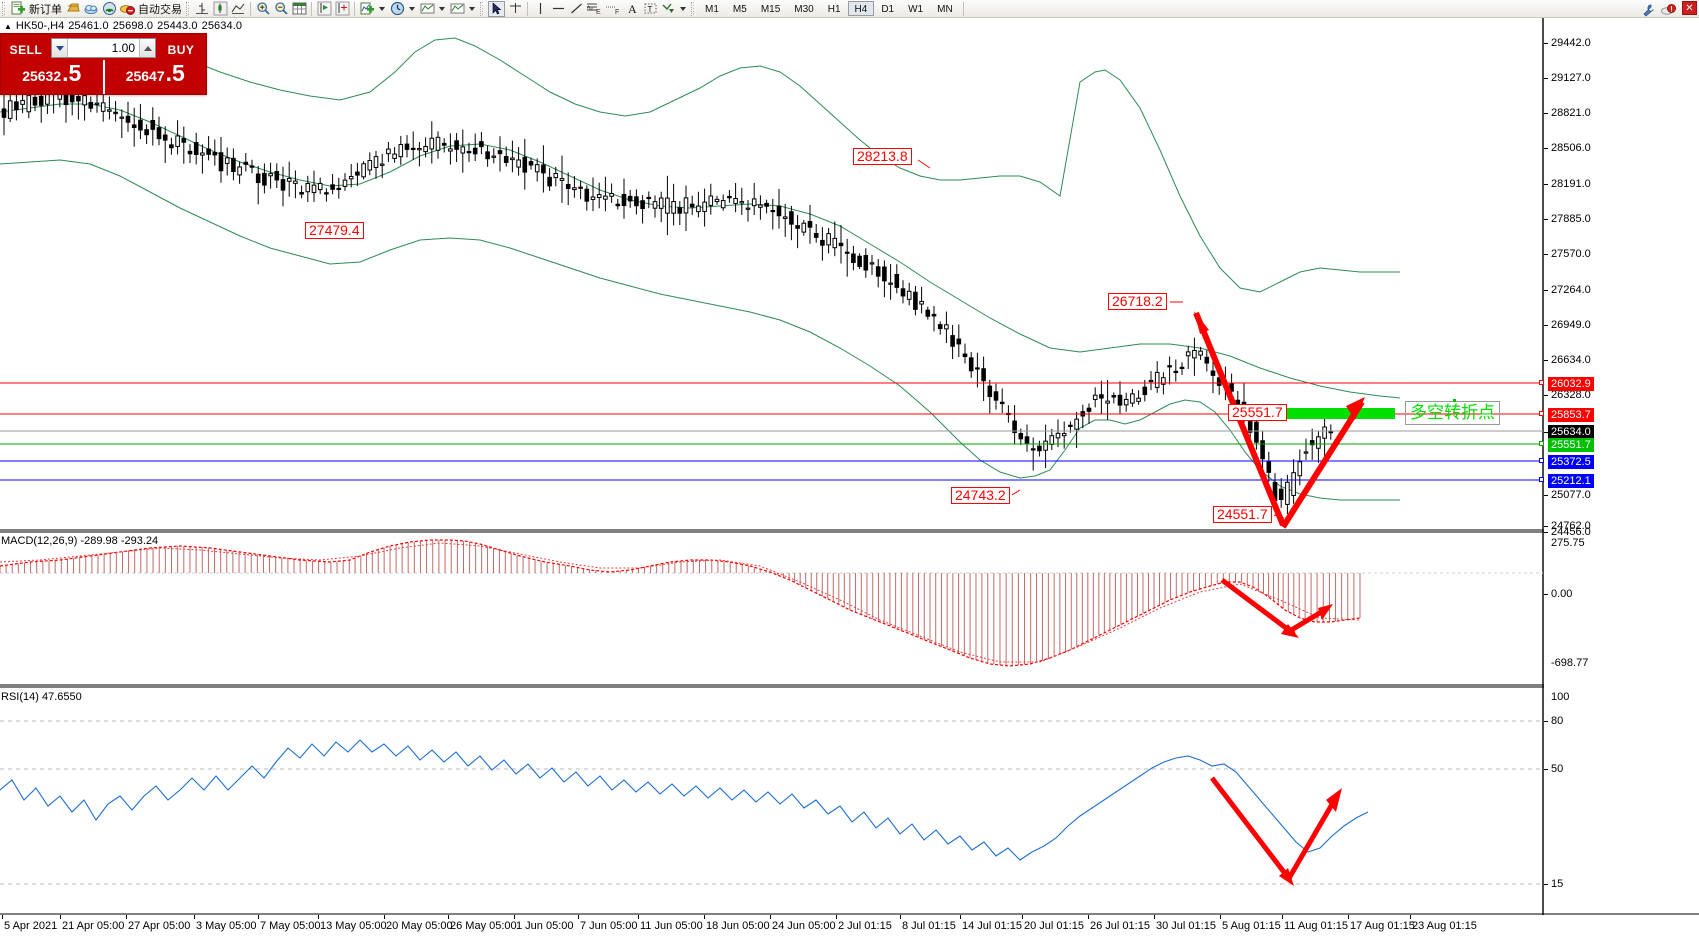 The width and height of the screenshot is (1699, 936). I want to click on up-trend-arrow, so click(1322, 464).